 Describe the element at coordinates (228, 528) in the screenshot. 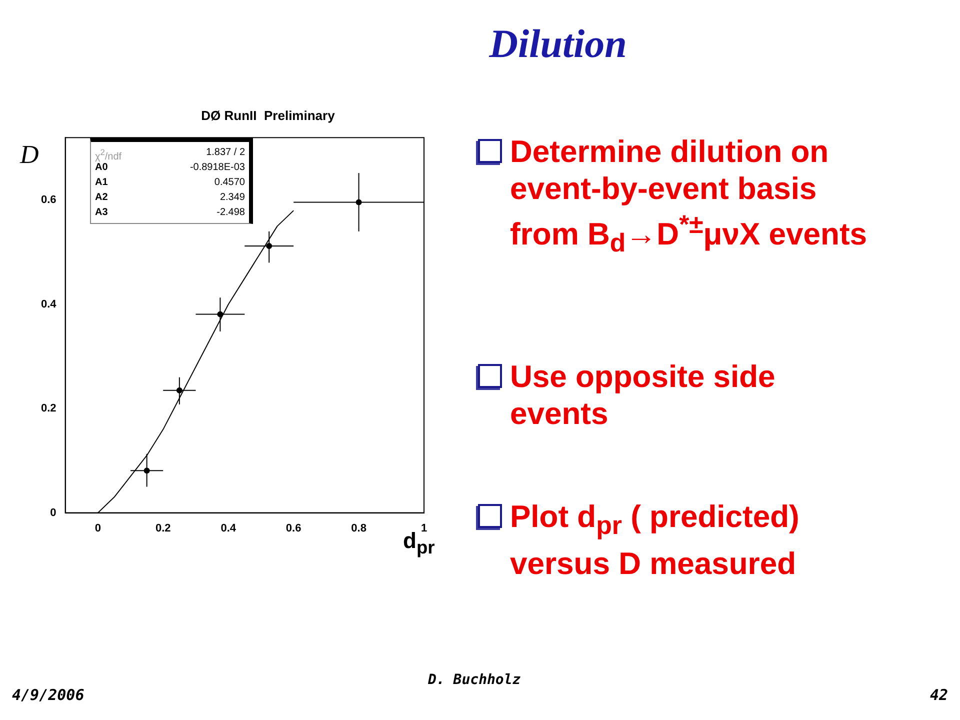

I see `x-tick-label: 0.4` at that location.